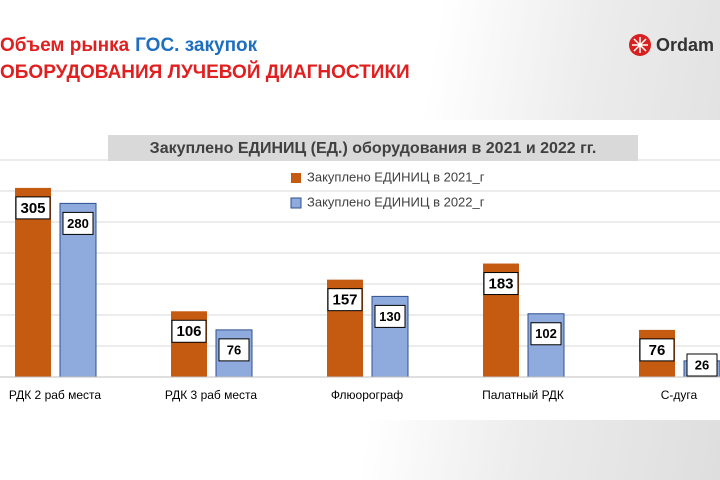 The image size is (720, 480). I want to click on x-tick-label: Флюорограф, so click(367, 395).